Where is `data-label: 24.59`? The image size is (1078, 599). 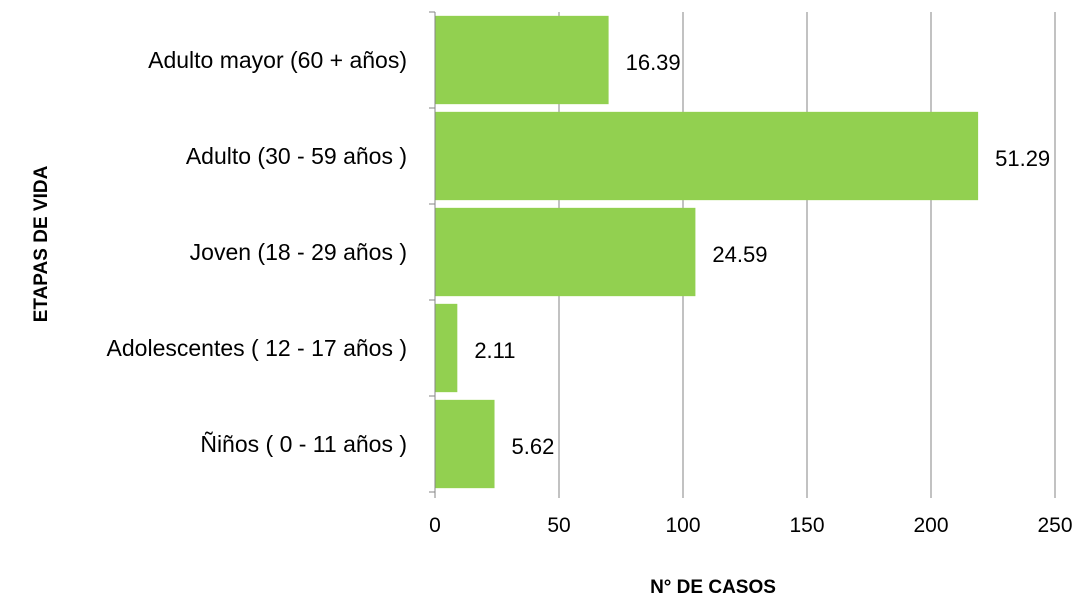
data-label: 24.59 is located at coordinates (739, 254).